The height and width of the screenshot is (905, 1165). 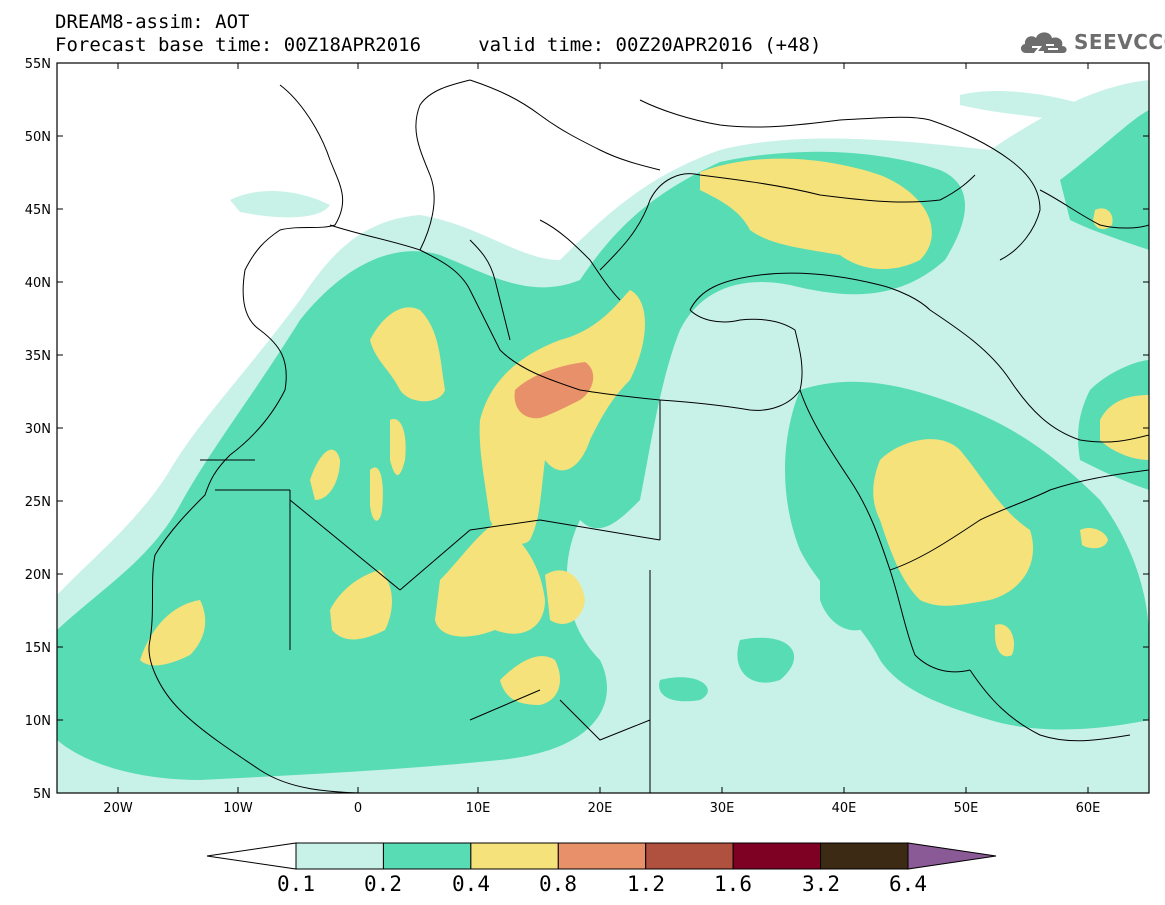 I want to click on colorbar-label-1-6: 1.6, so click(x=733, y=884).